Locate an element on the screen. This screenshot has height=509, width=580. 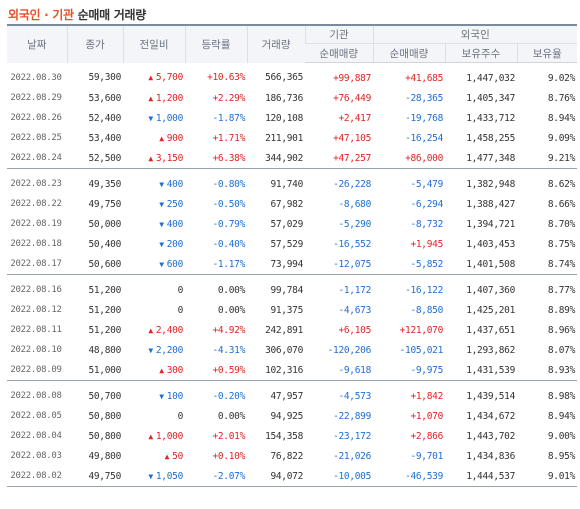
foreign-net-cell: -5,479 is located at coordinates (426, 184).